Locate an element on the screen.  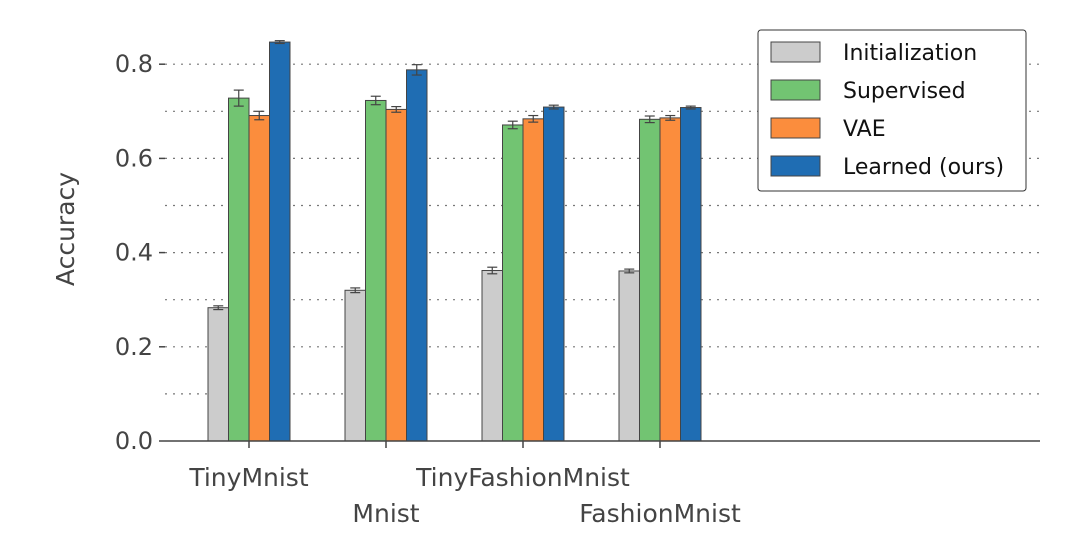
y-tick-labels: 0.0 0.2 0.4 0.6 0.8 is located at coordinates (140, 252).